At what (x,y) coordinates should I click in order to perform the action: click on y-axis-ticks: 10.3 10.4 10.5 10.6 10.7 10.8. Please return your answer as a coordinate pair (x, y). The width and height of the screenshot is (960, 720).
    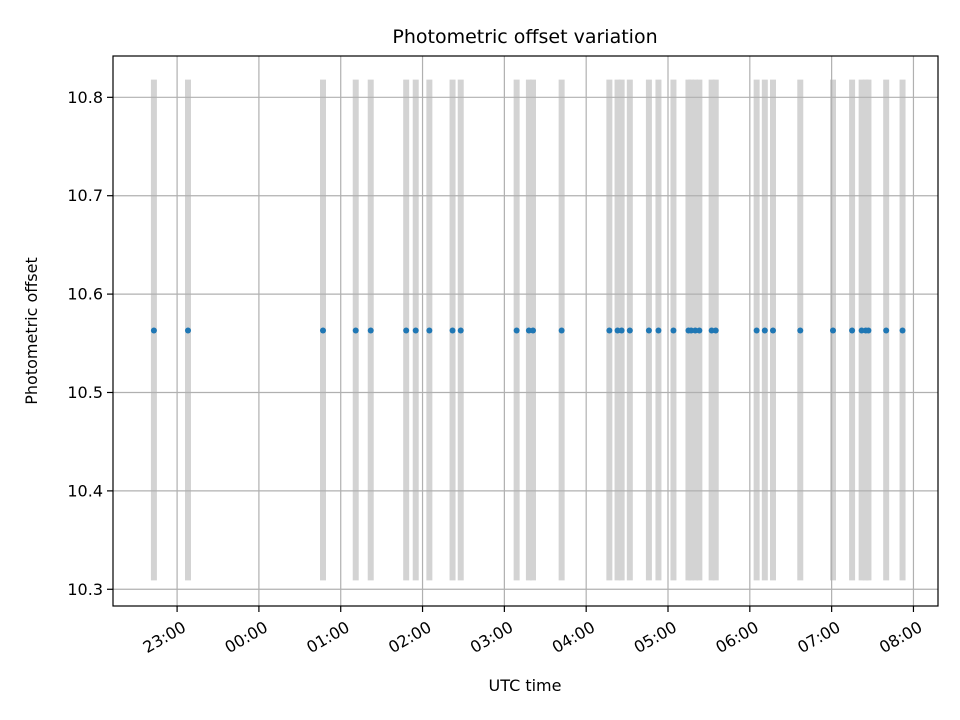
    Looking at the image, I should click on (90, 343).